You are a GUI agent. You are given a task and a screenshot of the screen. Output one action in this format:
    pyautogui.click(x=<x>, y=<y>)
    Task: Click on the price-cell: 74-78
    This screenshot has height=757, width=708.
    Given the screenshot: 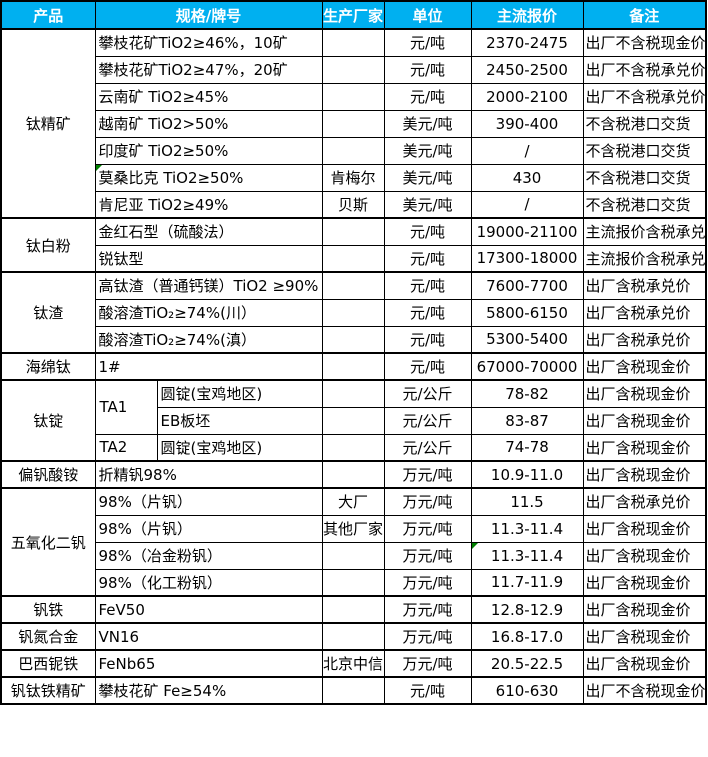 What is the action you would take?
    pyautogui.click(x=527, y=447)
    